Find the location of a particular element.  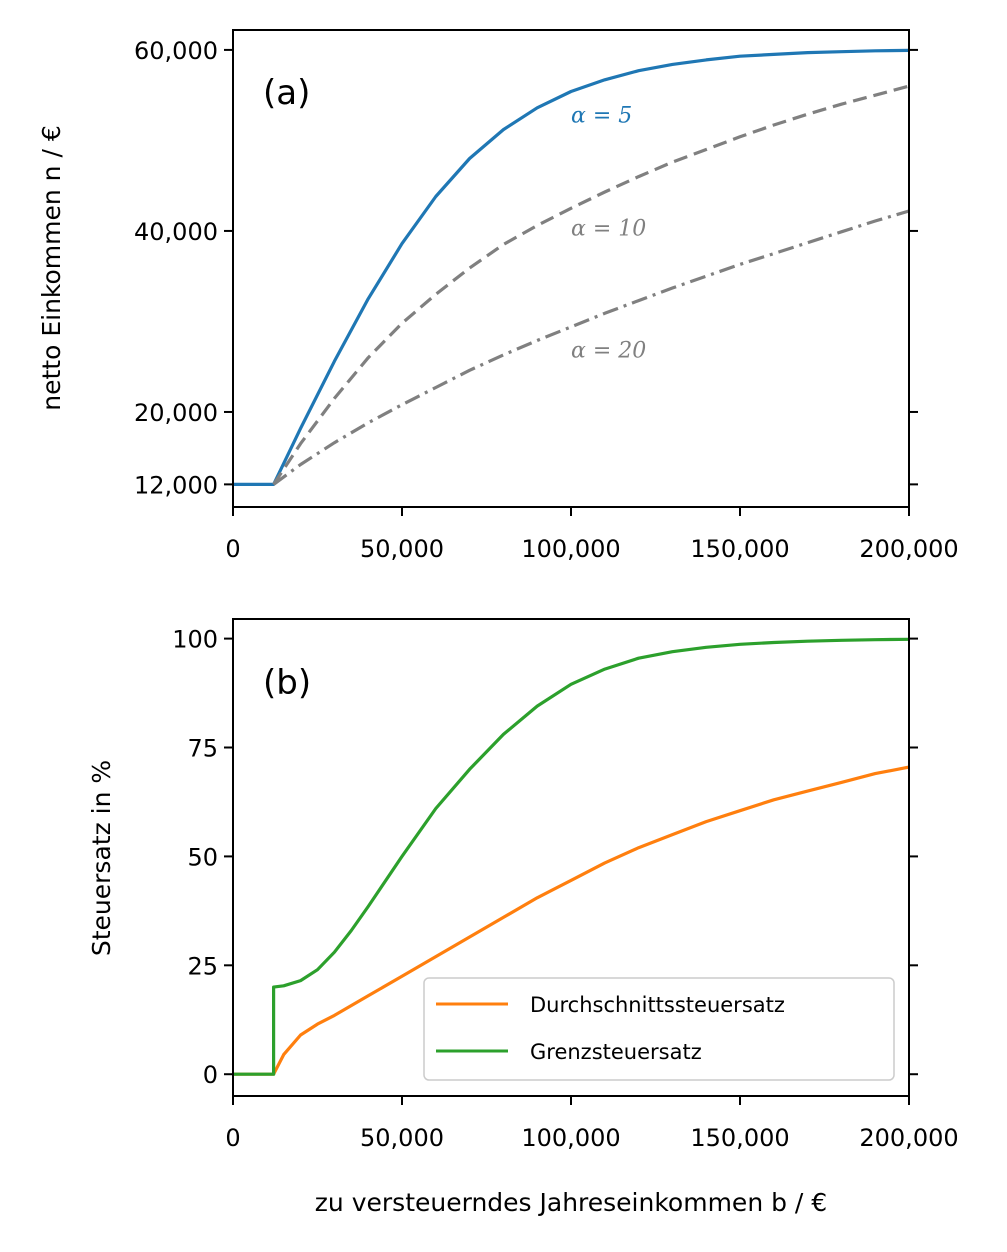

panel-b-x-tick-label: 0 is located at coordinates (232, 1138).